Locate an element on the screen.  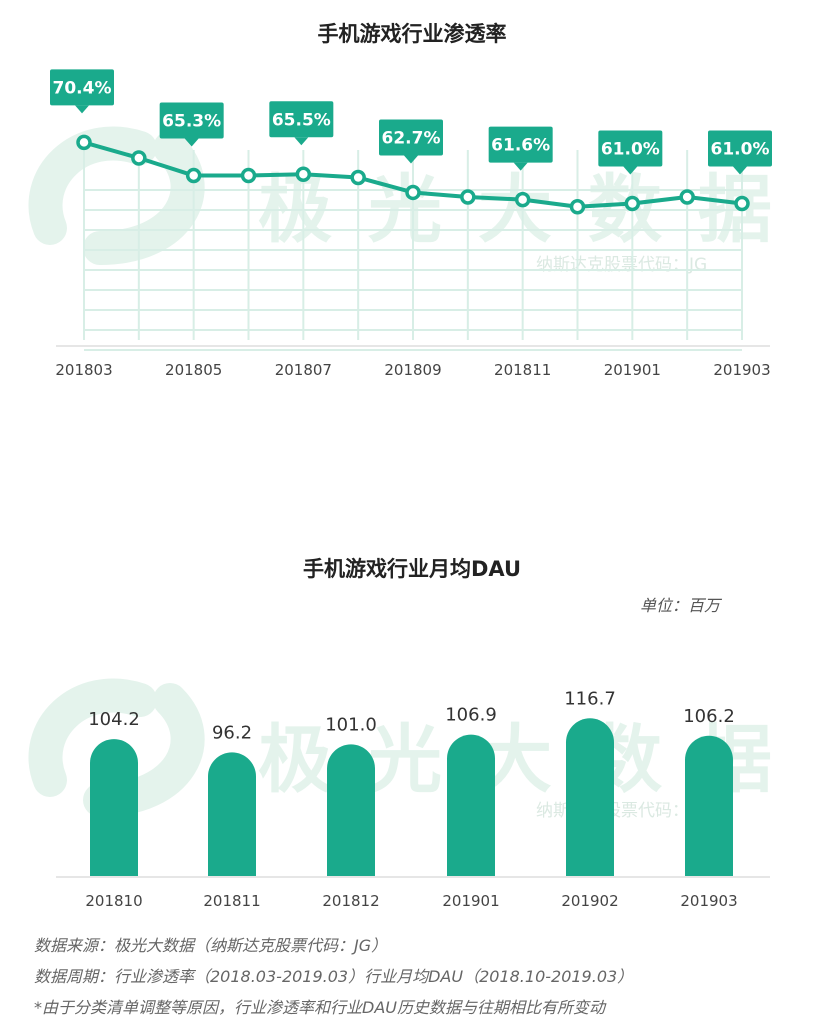
data-label: 65.5% is located at coordinates (301, 120).